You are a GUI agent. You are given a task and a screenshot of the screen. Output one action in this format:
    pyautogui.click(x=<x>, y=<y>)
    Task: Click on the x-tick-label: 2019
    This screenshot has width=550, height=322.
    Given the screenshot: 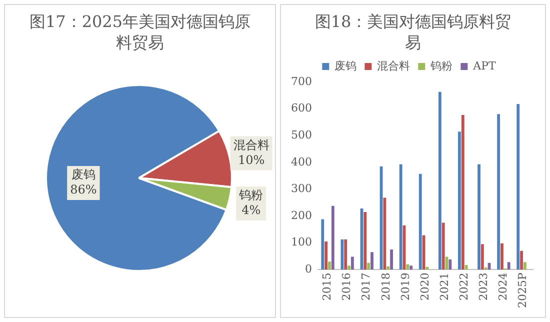 What is the action you would take?
    pyautogui.click(x=405, y=286)
    